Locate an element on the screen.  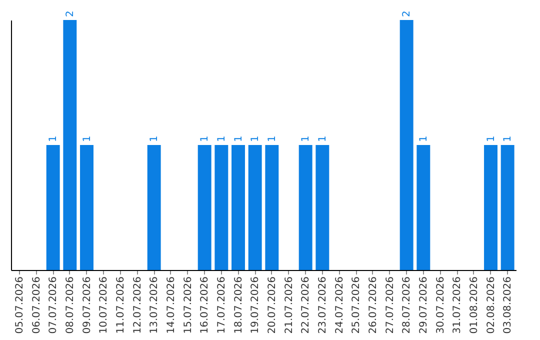
x-tick-label: 18.07.2026 is located at coordinates (238, 305).